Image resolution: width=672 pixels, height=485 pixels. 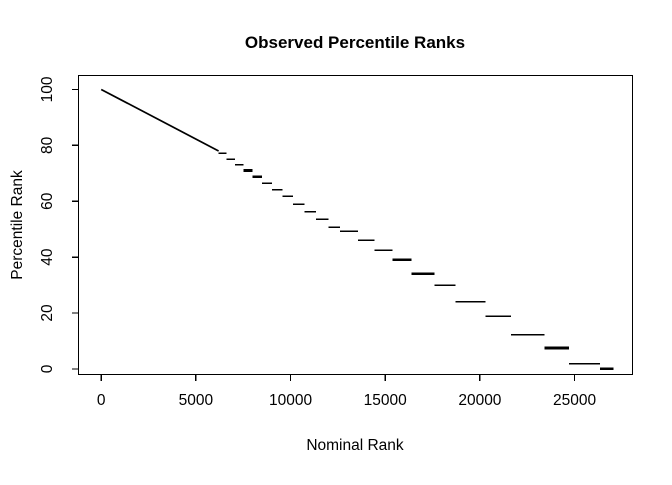 What do you see at coordinates (47, 368) in the screenshot?
I see `y-tick-label: 0` at bounding box center [47, 368].